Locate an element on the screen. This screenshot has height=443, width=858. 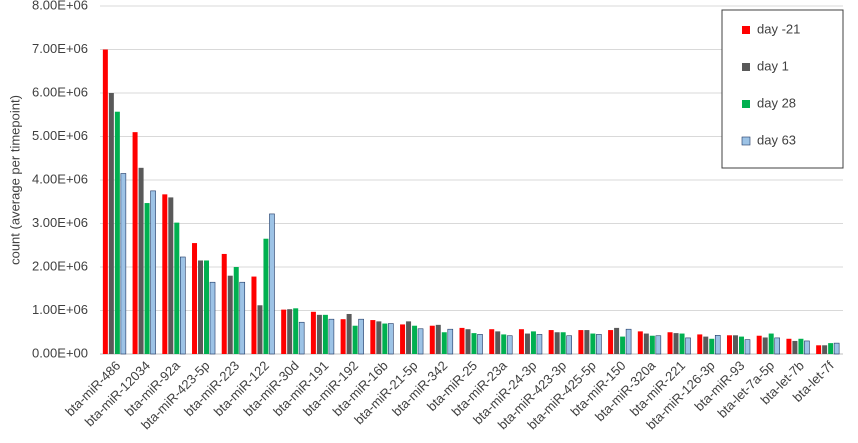
y-tick-label: 4.00E+06 is located at coordinates (60, 178).